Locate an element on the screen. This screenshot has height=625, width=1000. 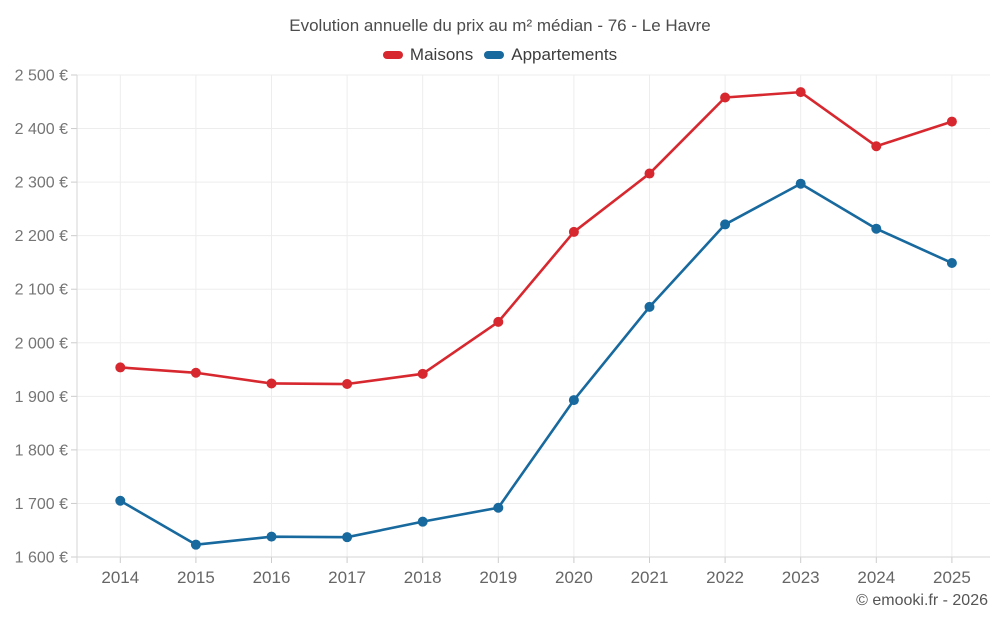
y-tick-label: 2 100 € is located at coordinates (41, 290).